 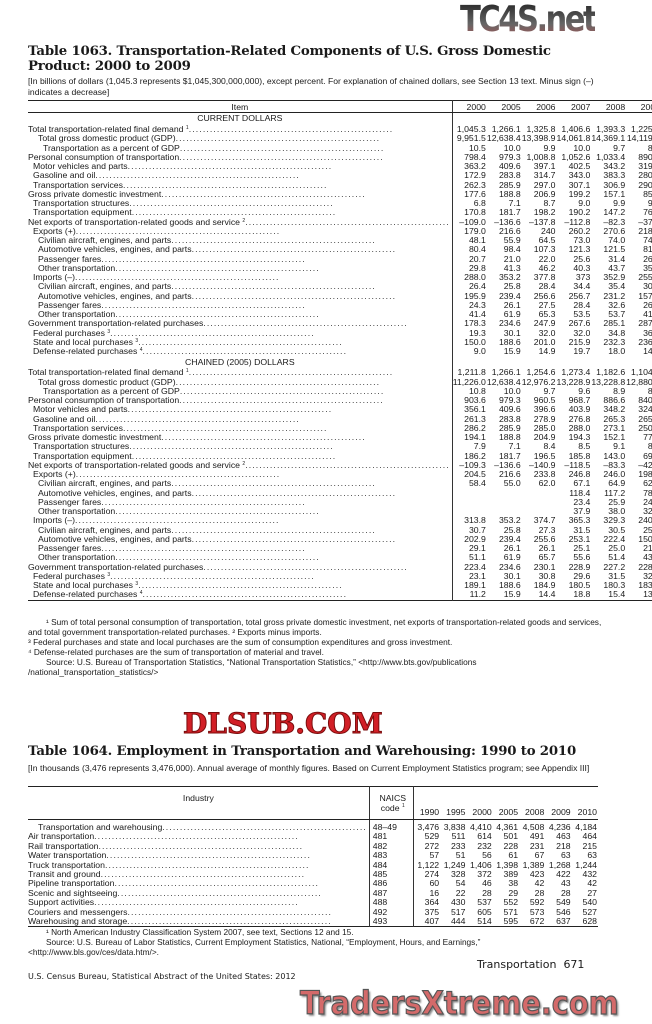 I want to click on value-cell: 42, so click(x=539, y=883).